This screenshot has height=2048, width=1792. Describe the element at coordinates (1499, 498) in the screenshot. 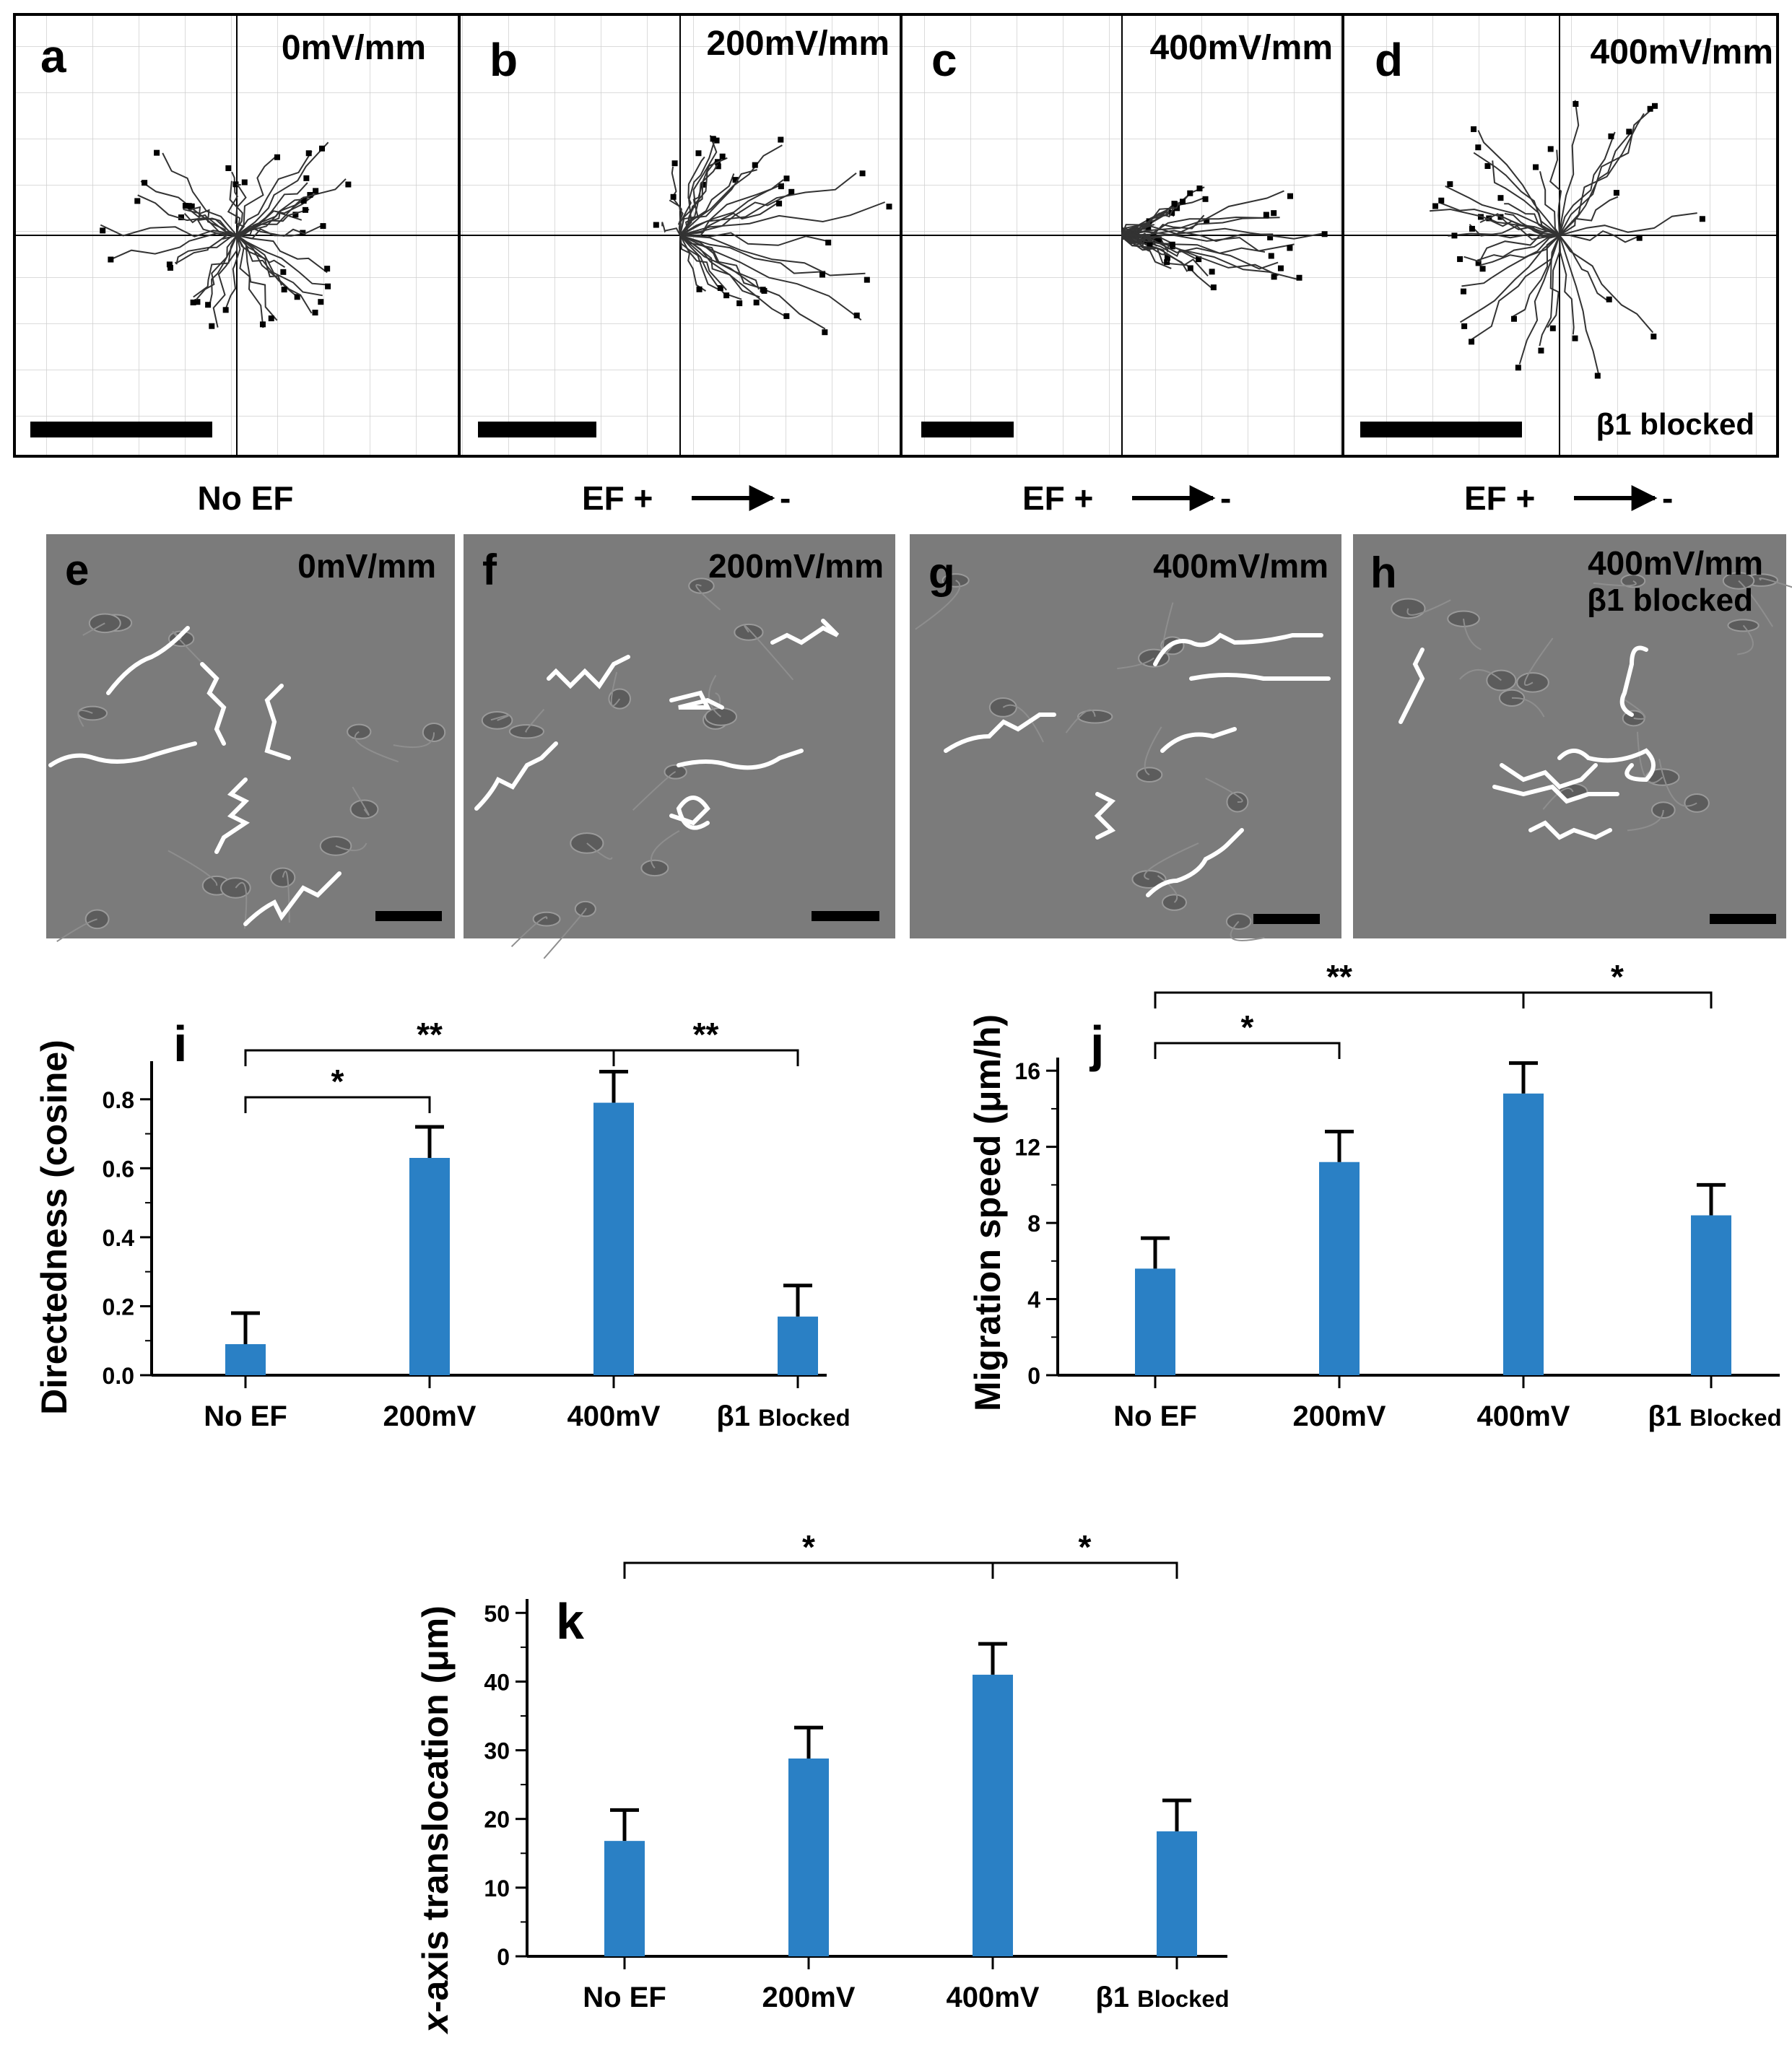

I see `condition-label-d: EF +` at that location.